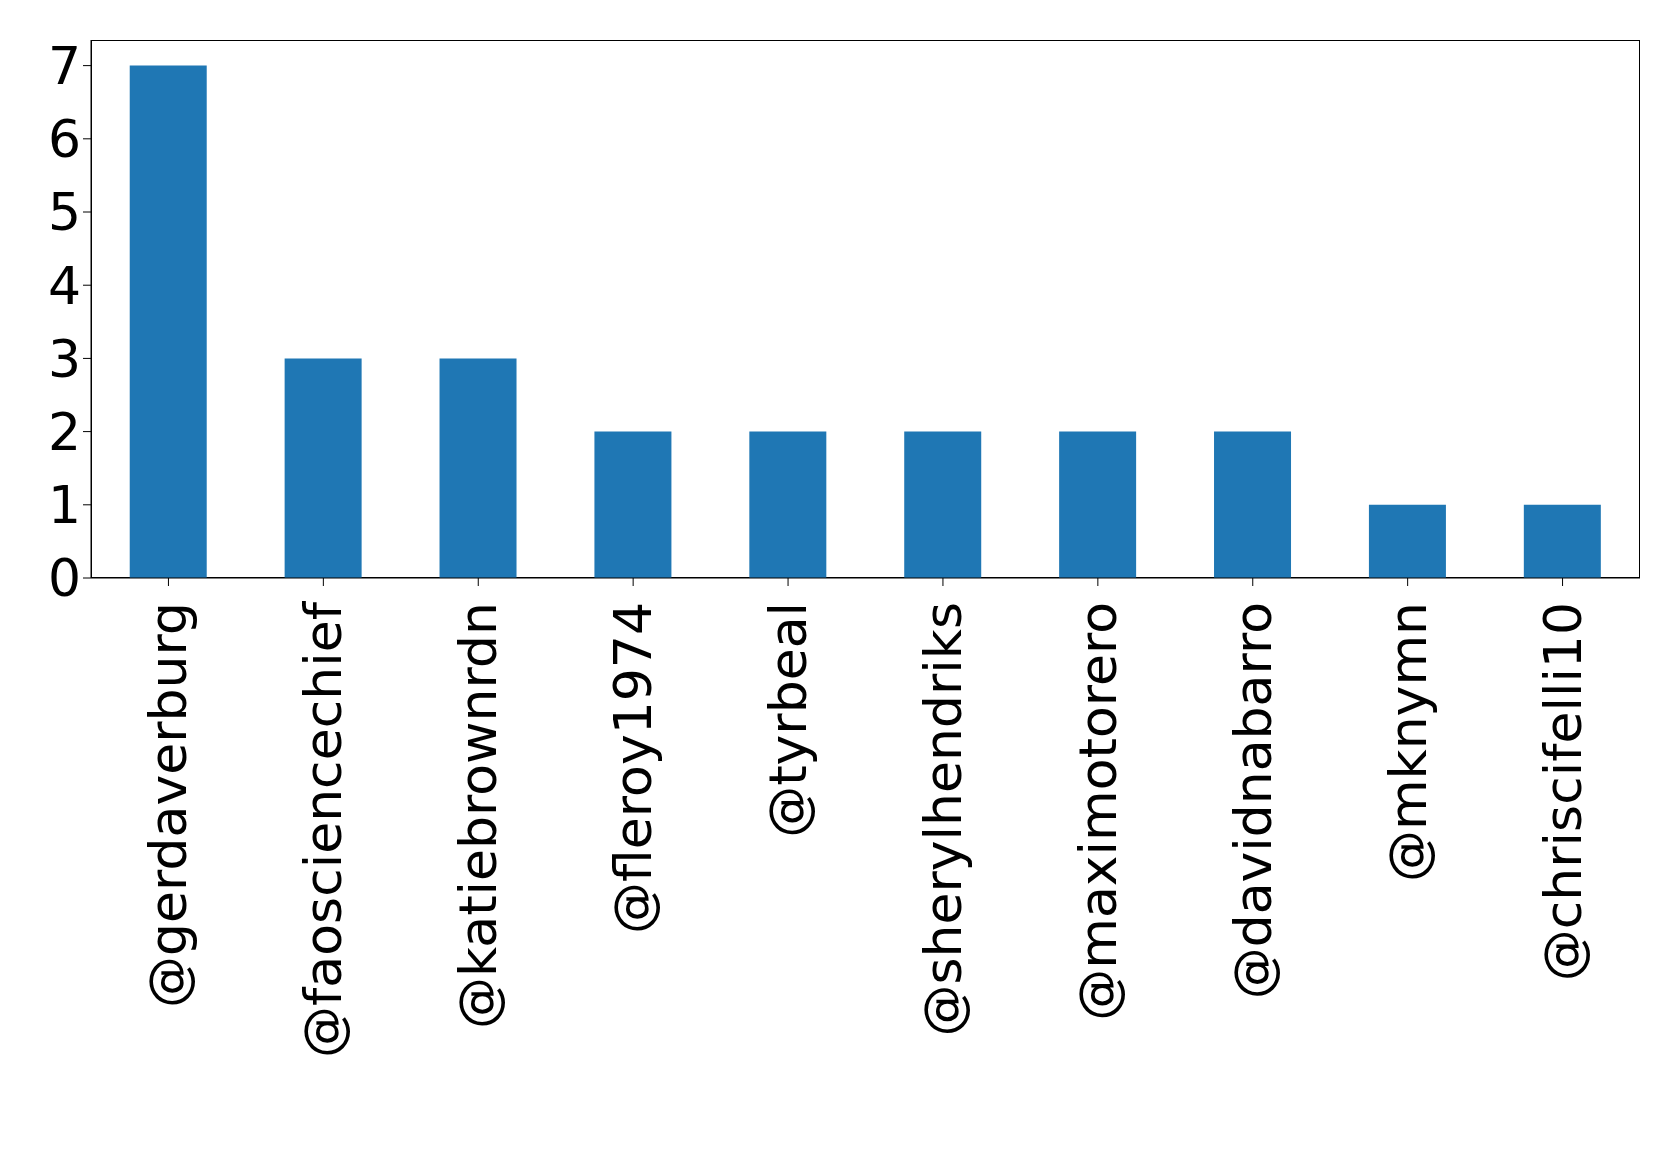 This screenshot has width=1679, height=1176. I want to click on x-tick-label: @mknymn, so click(1407, 742).